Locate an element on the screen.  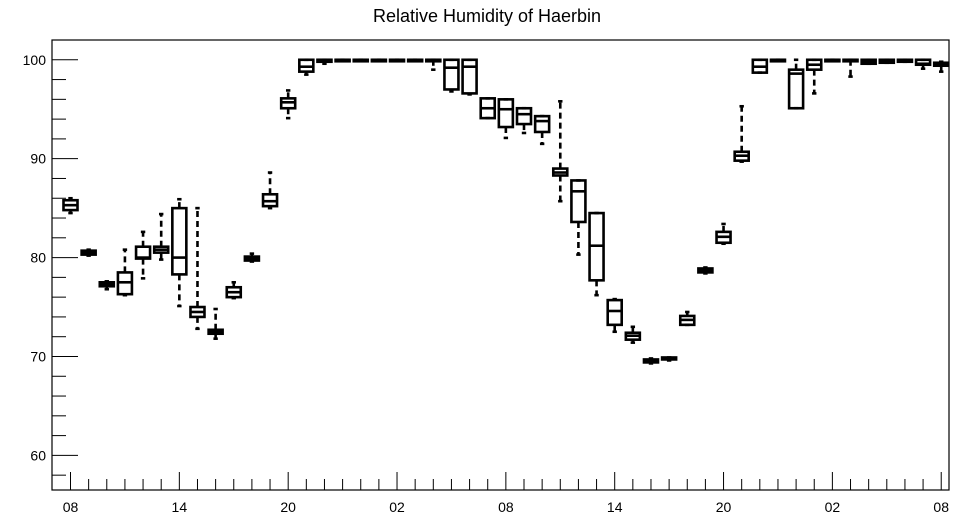
y-tick-label: 70 is located at coordinates (38, 356).